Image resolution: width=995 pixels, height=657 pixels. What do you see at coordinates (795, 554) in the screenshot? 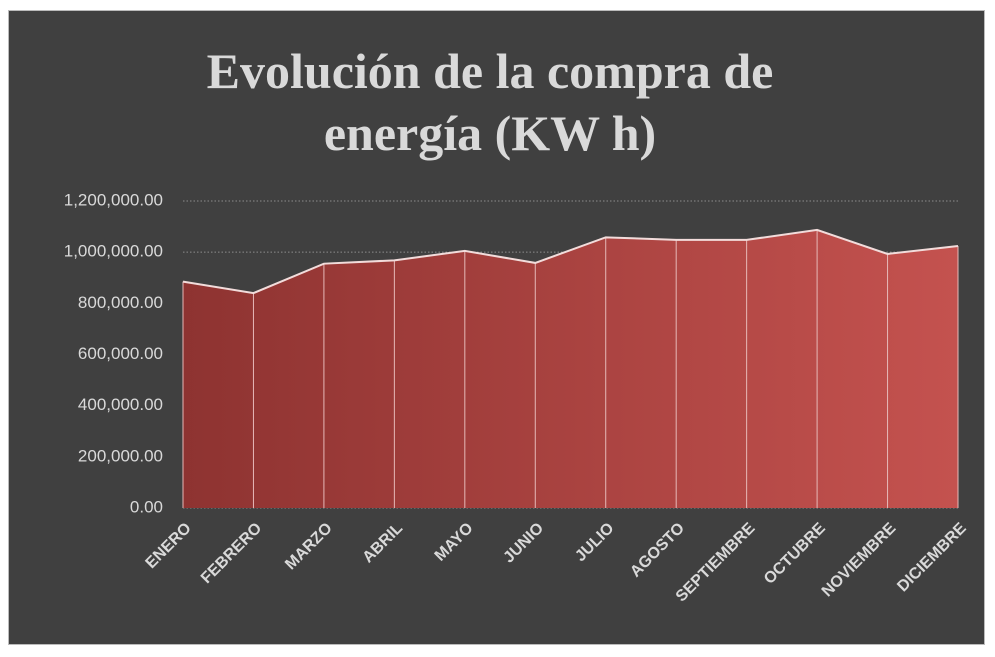
I see `x-tick-label: OCTUBRE` at bounding box center [795, 554].